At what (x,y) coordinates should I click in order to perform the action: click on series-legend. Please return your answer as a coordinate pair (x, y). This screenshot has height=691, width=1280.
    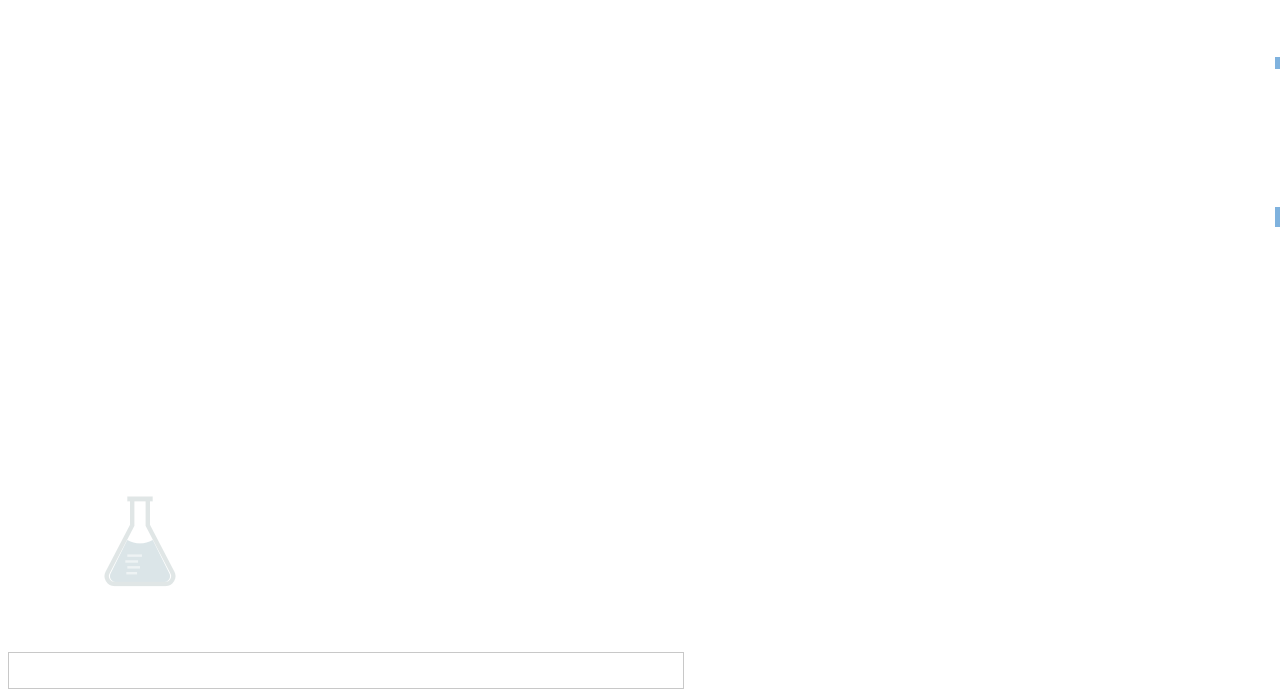
    Looking at the image, I should click on (346, 670).